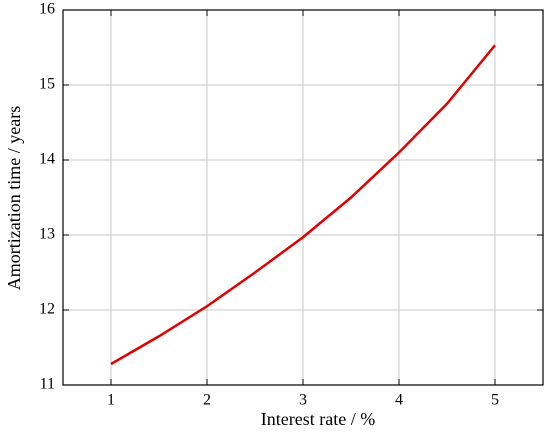  I want to click on x-tick-label: 1, so click(111, 400).